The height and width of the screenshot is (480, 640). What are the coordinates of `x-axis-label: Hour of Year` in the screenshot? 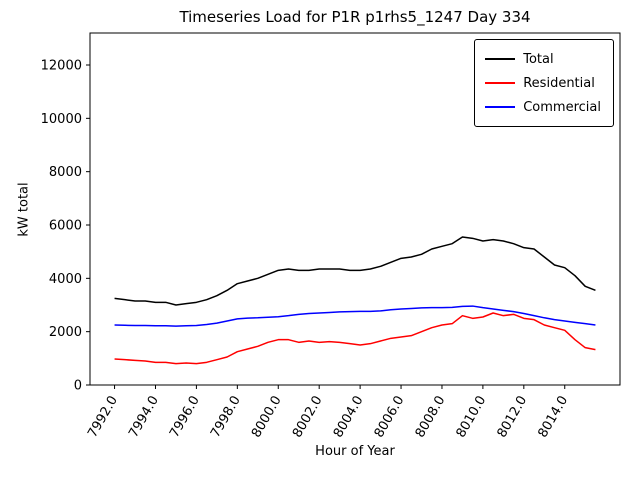 It's located at (355, 451).